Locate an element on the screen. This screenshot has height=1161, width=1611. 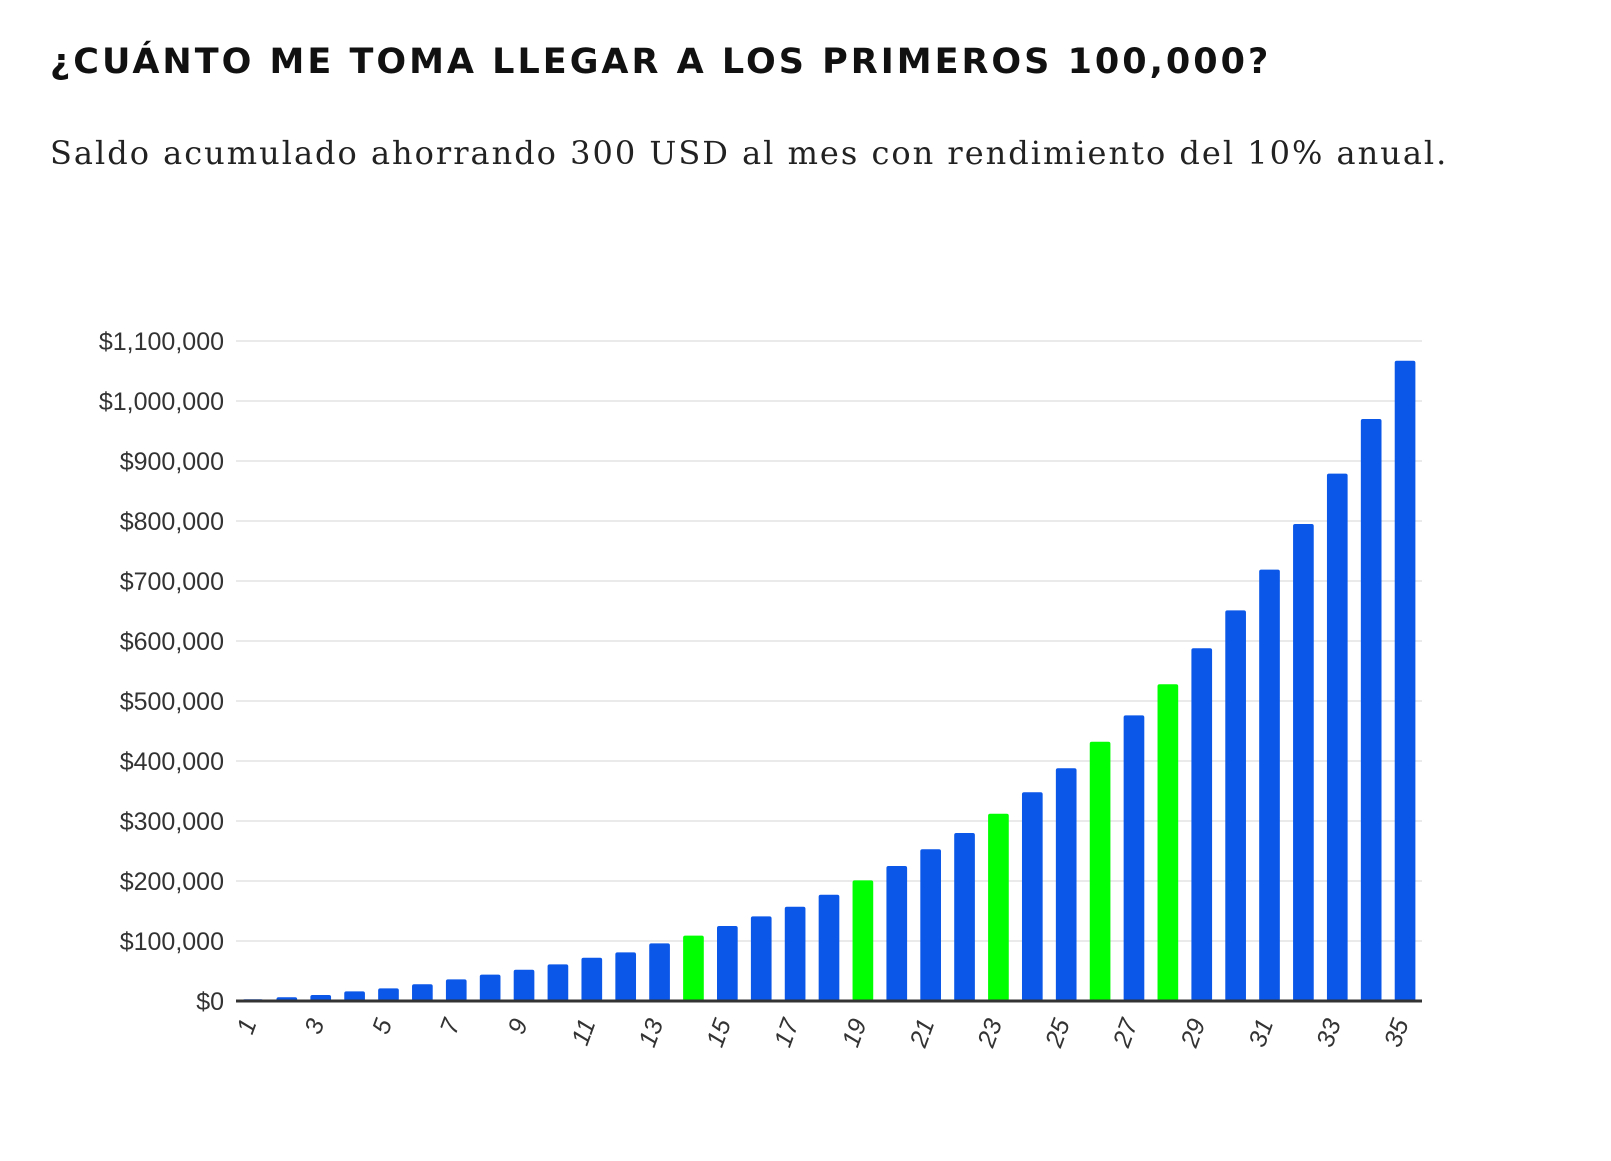
x-tick-label: 25 is located at coordinates (1058, 1033).